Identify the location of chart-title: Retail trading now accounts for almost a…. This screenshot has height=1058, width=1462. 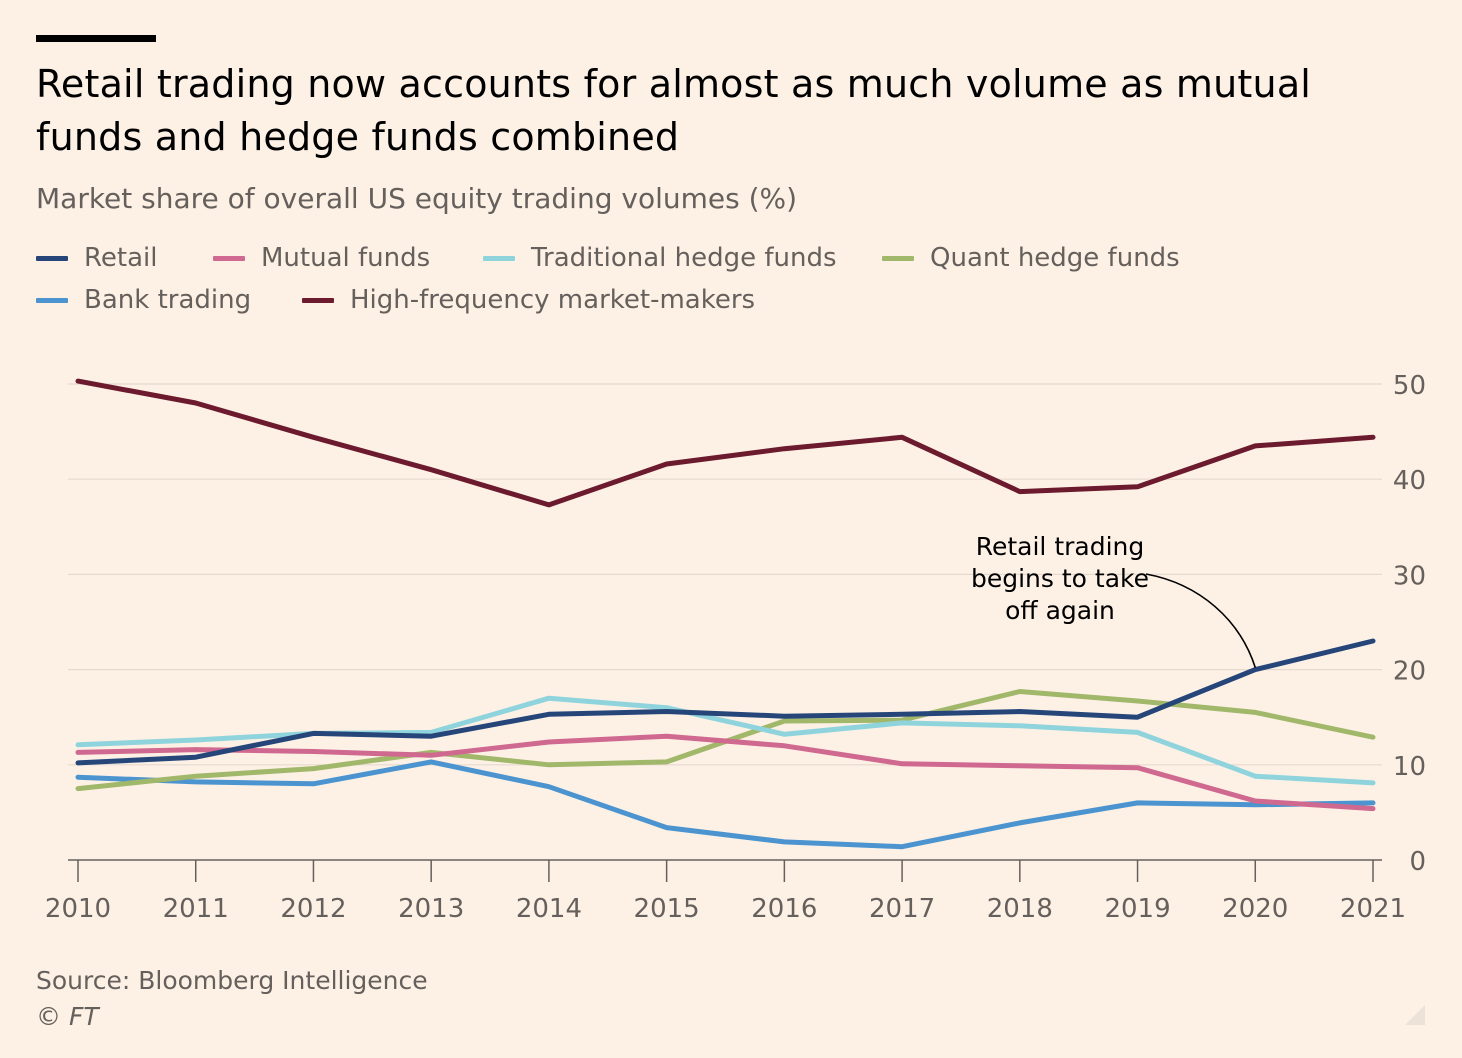
(674, 110).